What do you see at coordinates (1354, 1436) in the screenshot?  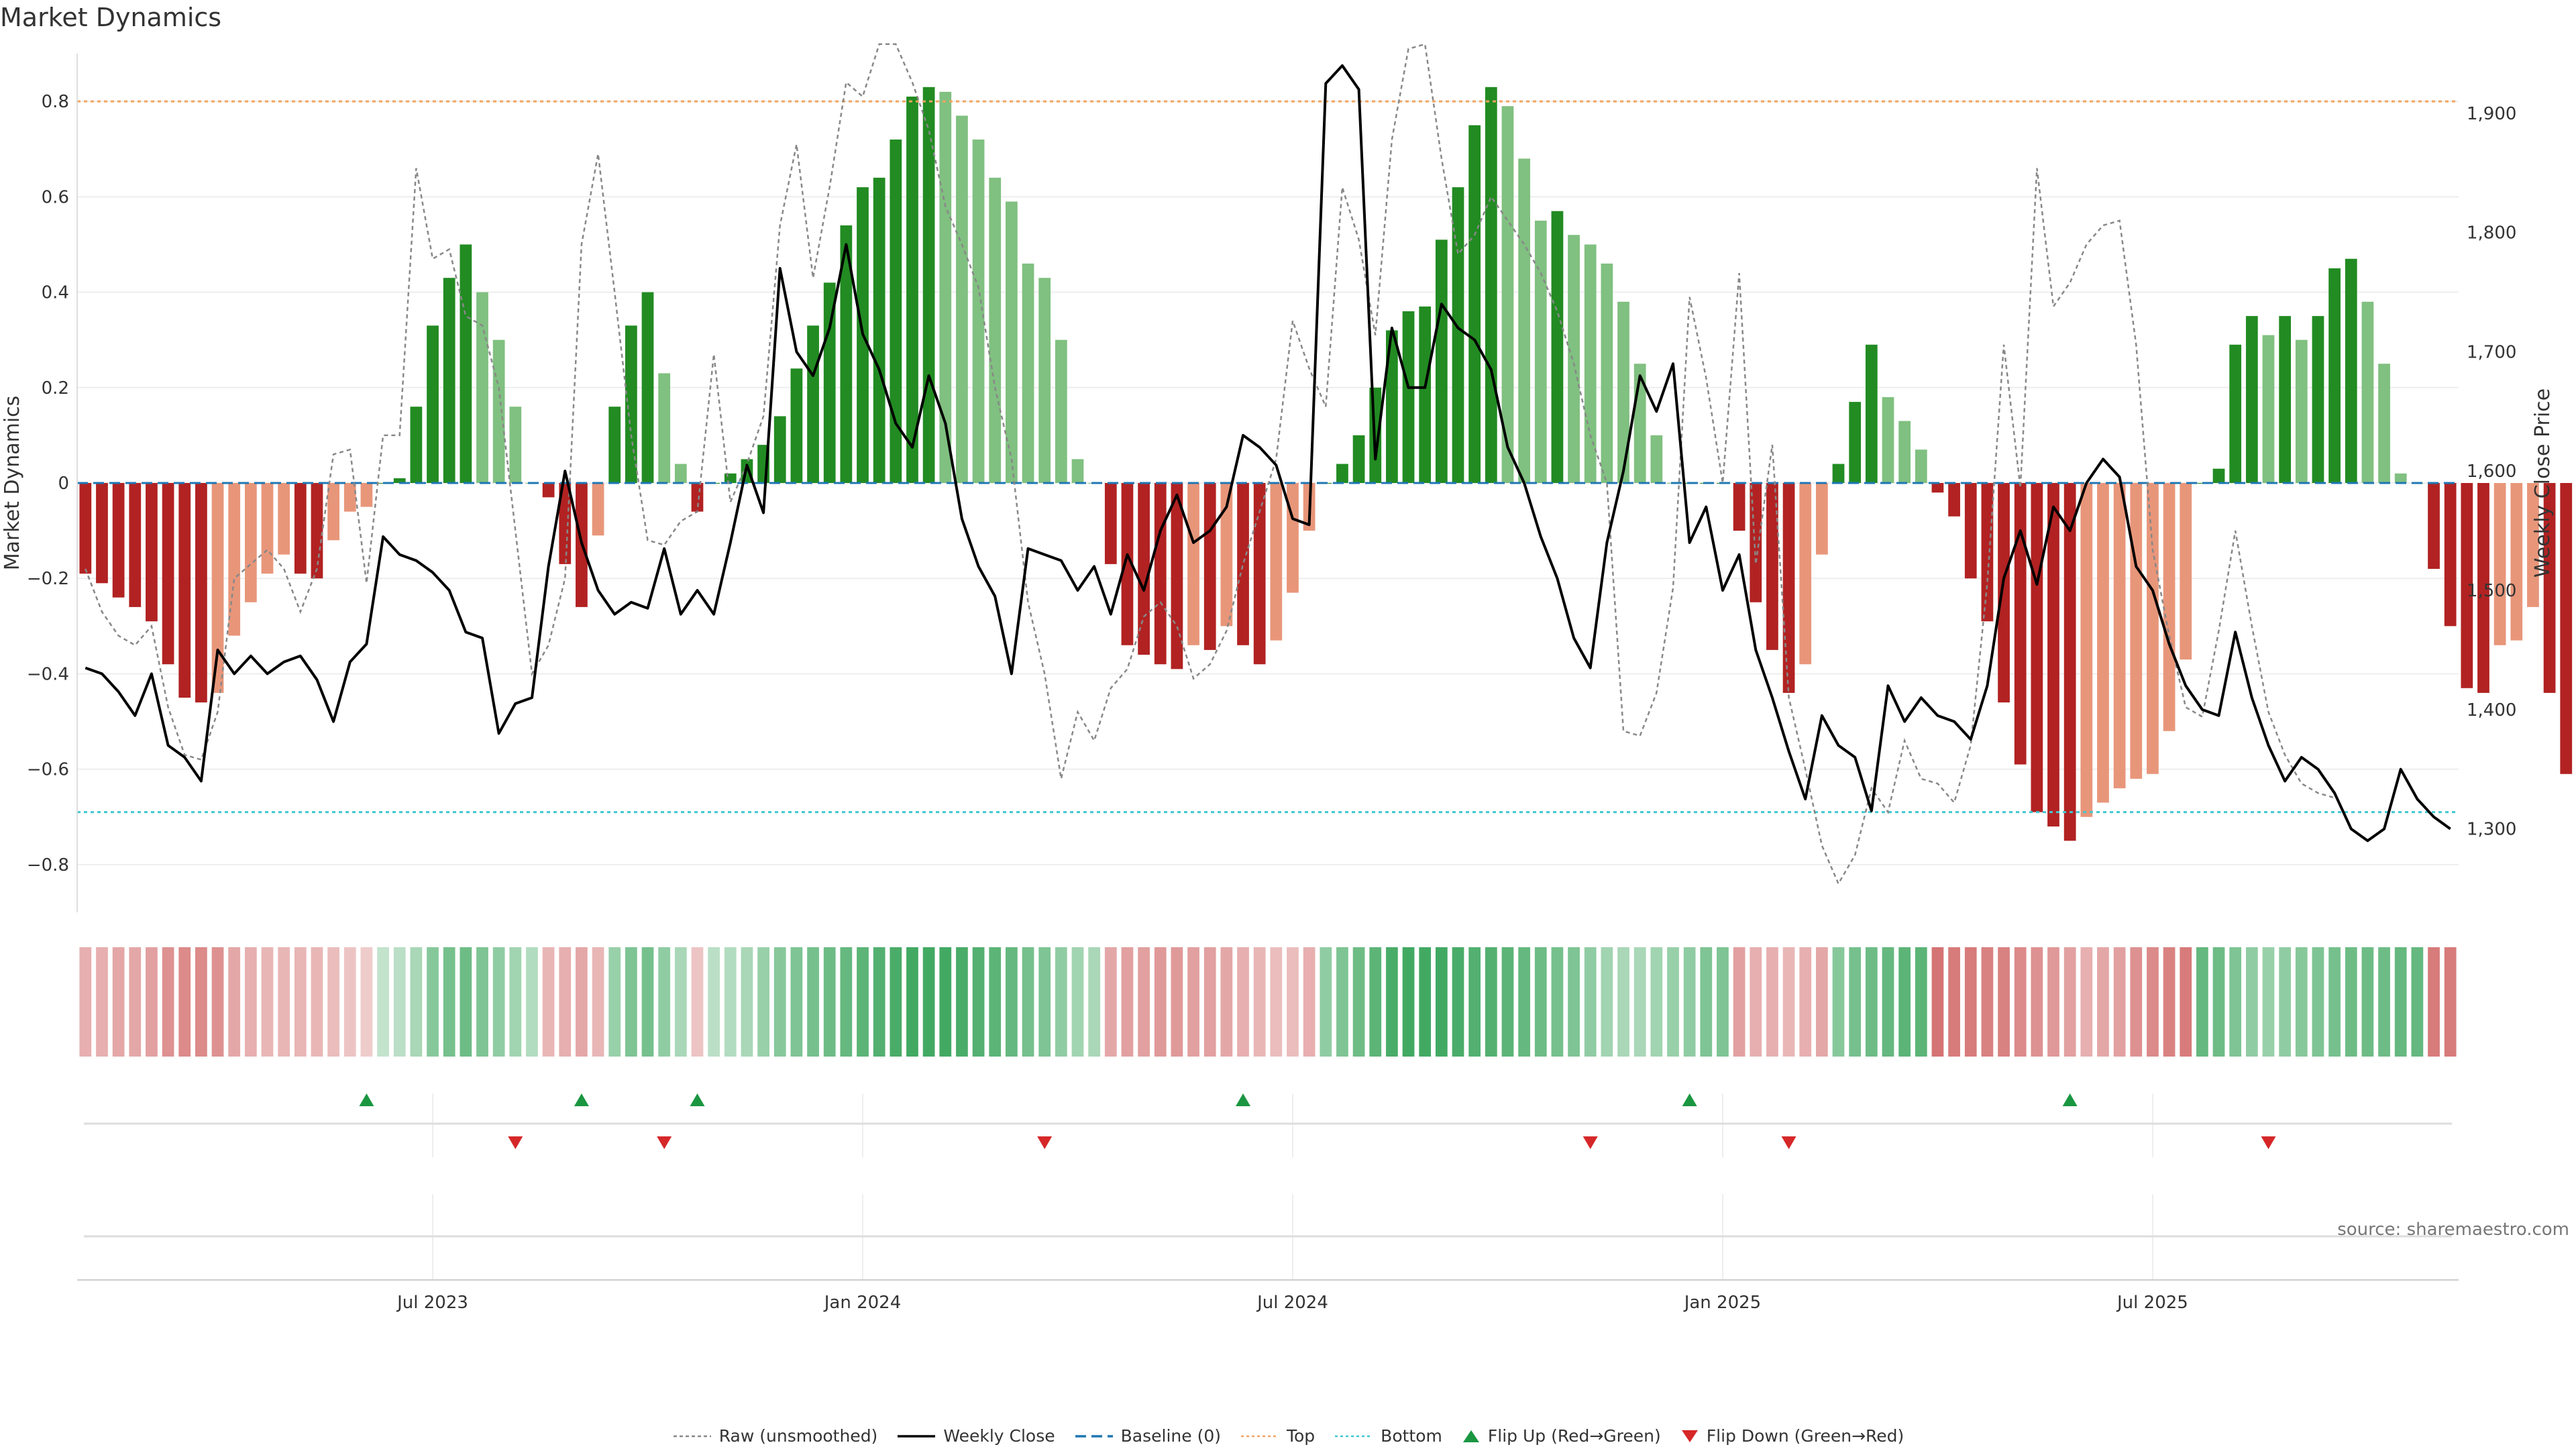 I see `legend-bottom-swatch` at bounding box center [1354, 1436].